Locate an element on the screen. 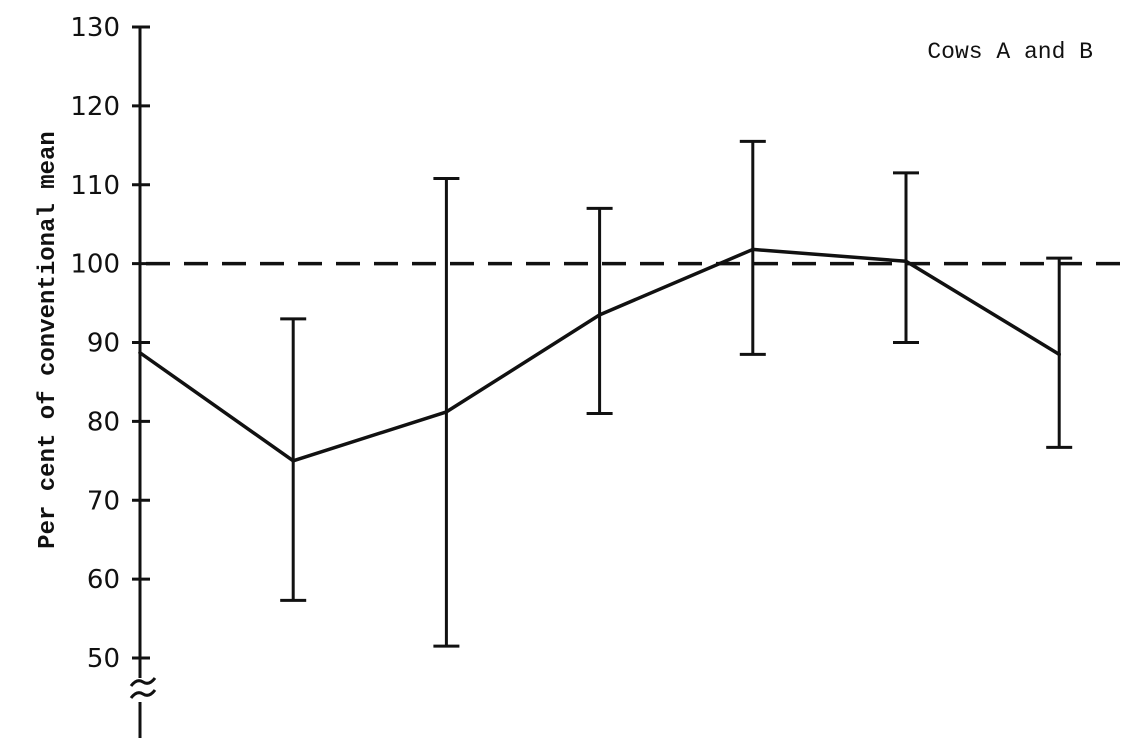  y-tick-label: 50 is located at coordinates (103, 659).